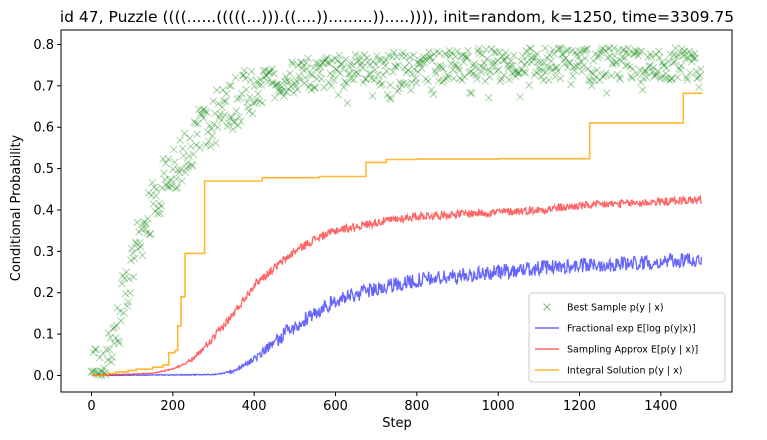 This screenshot has height=440, width=767. What do you see at coordinates (43, 128) in the screenshot?
I see `y-tick-label: 0.6` at bounding box center [43, 128].